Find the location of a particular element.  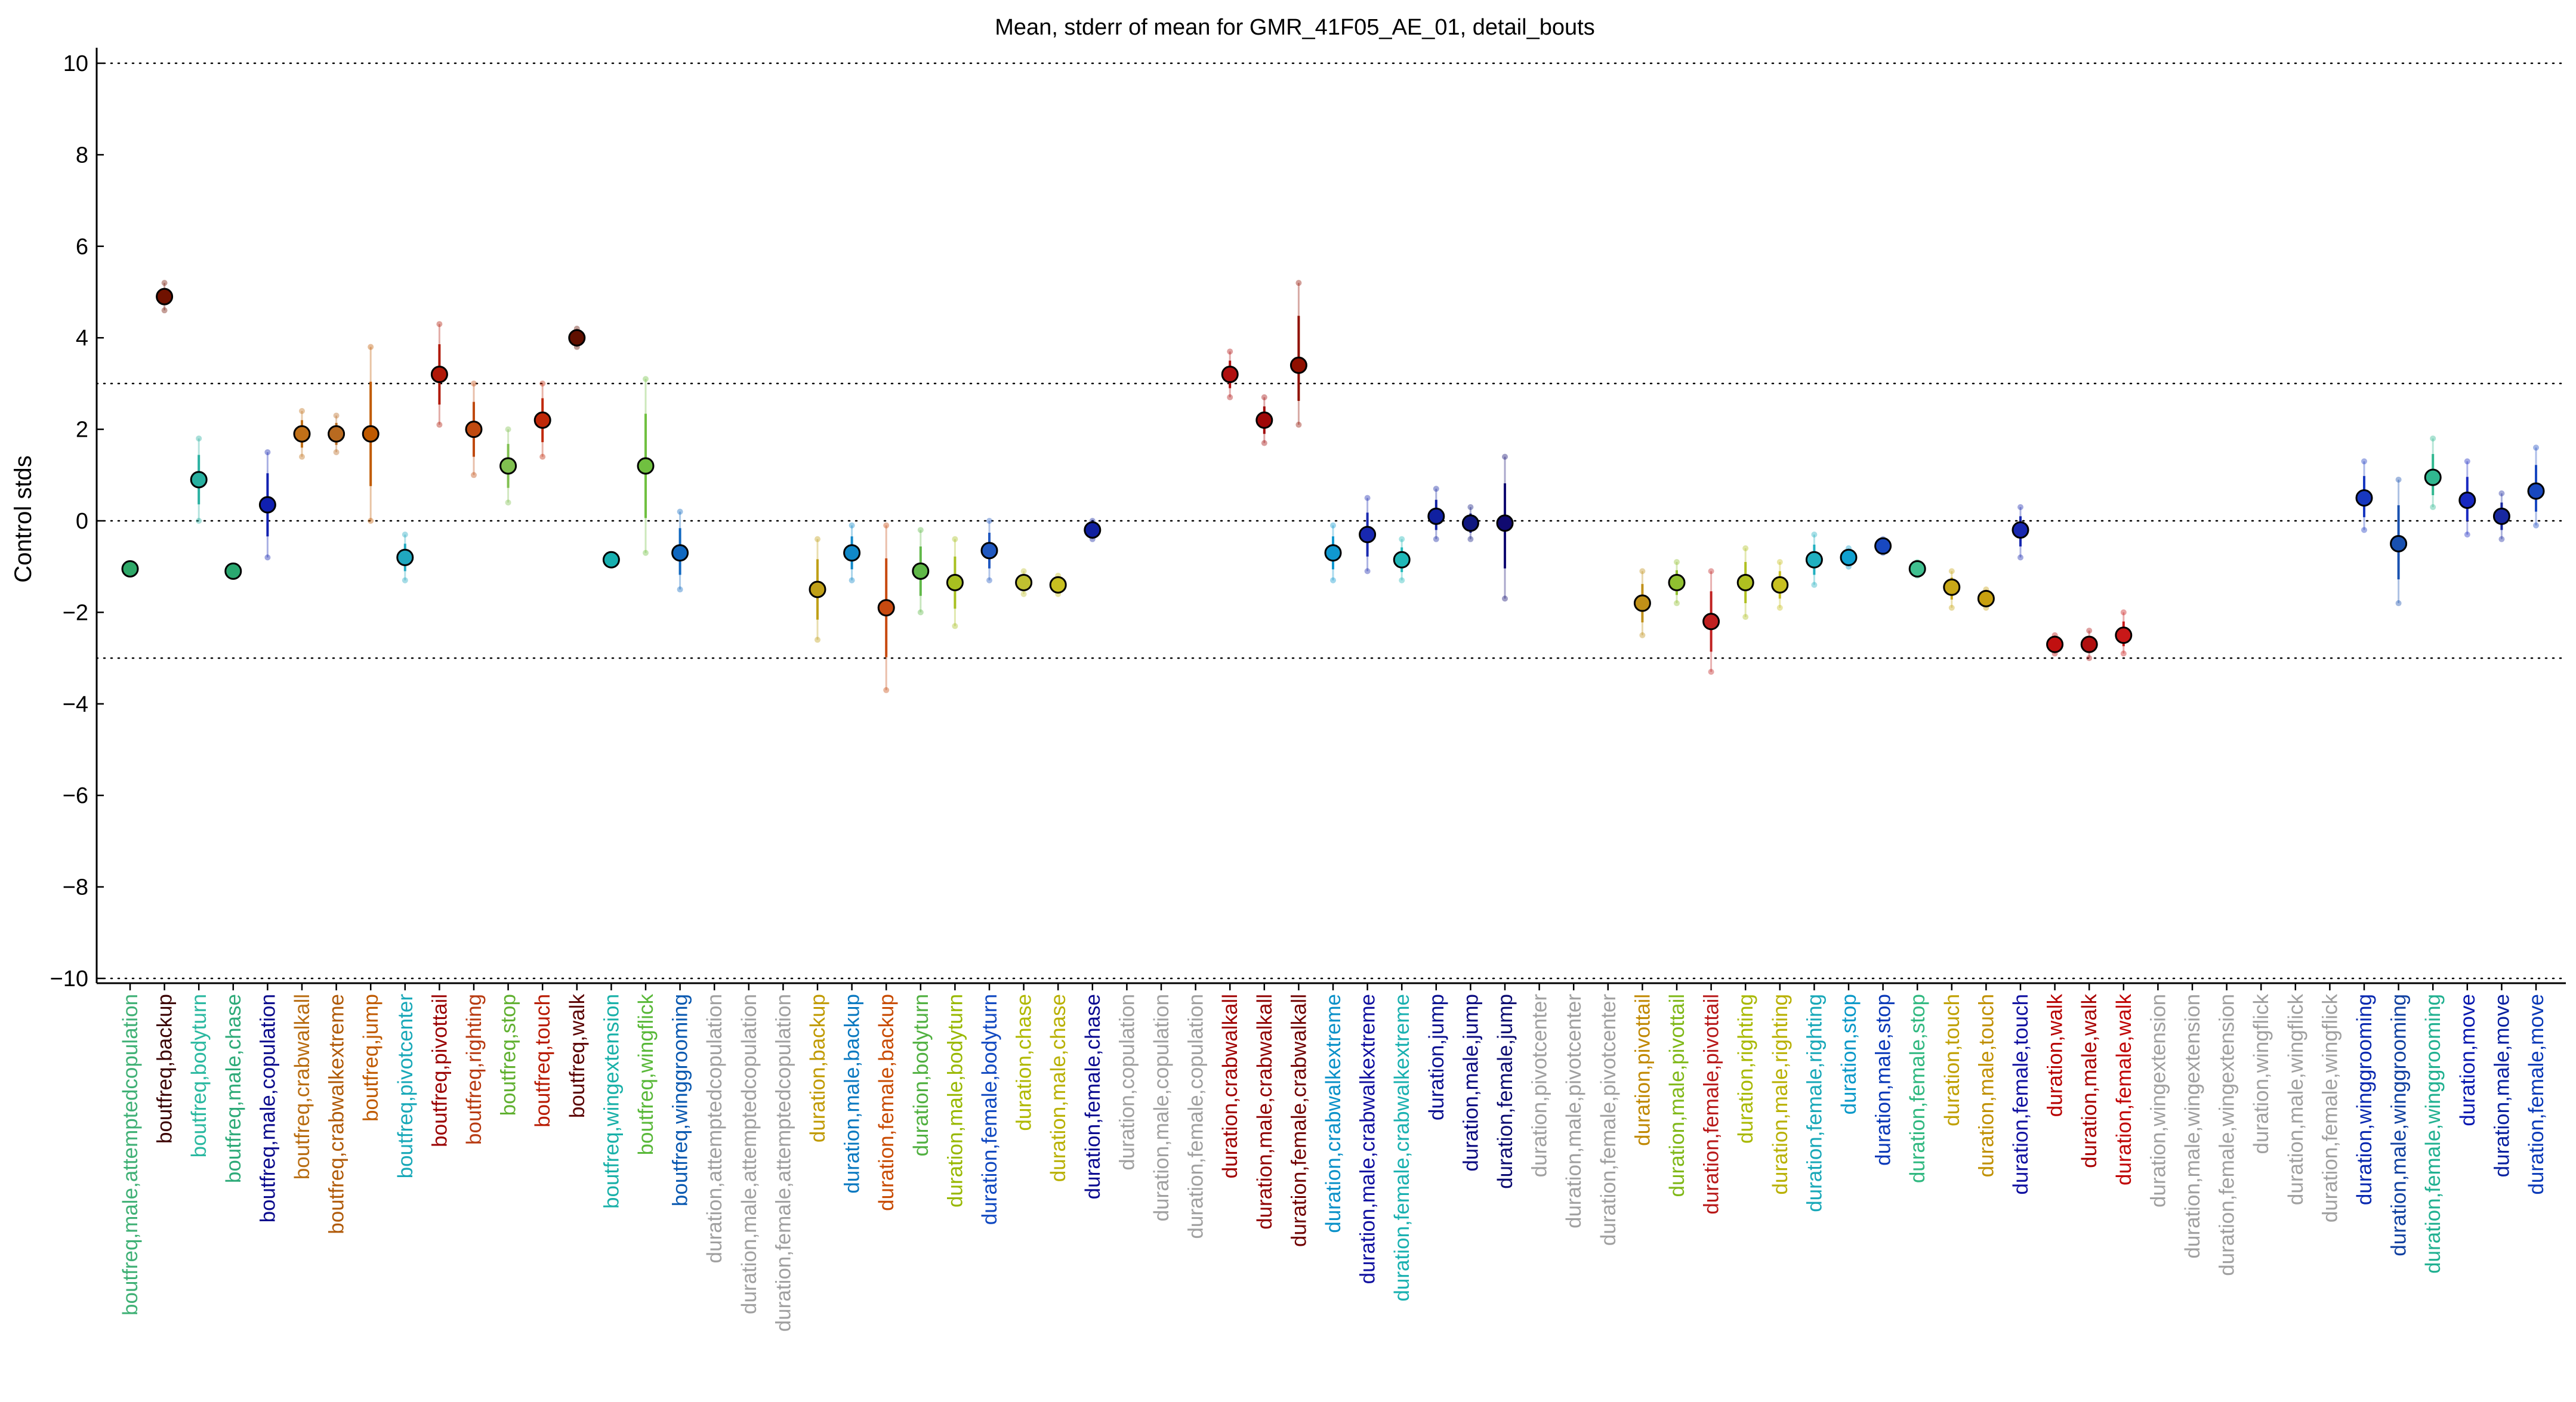

x-tick-label: duration,crabwalkall is located at coordinates (1230, 1086).